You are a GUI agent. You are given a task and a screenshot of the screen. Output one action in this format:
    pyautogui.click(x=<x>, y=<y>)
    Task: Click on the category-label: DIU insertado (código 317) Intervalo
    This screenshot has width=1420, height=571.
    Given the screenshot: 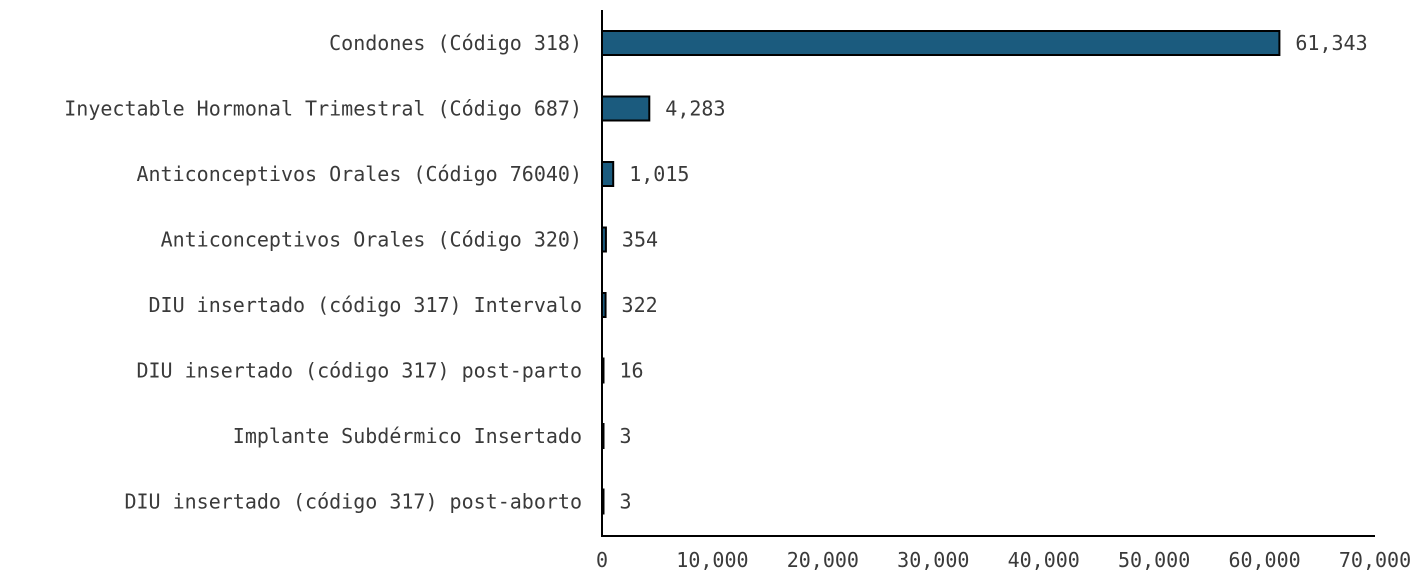 What is the action you would take?
    pyautogui.click(x=365, y=305)
    